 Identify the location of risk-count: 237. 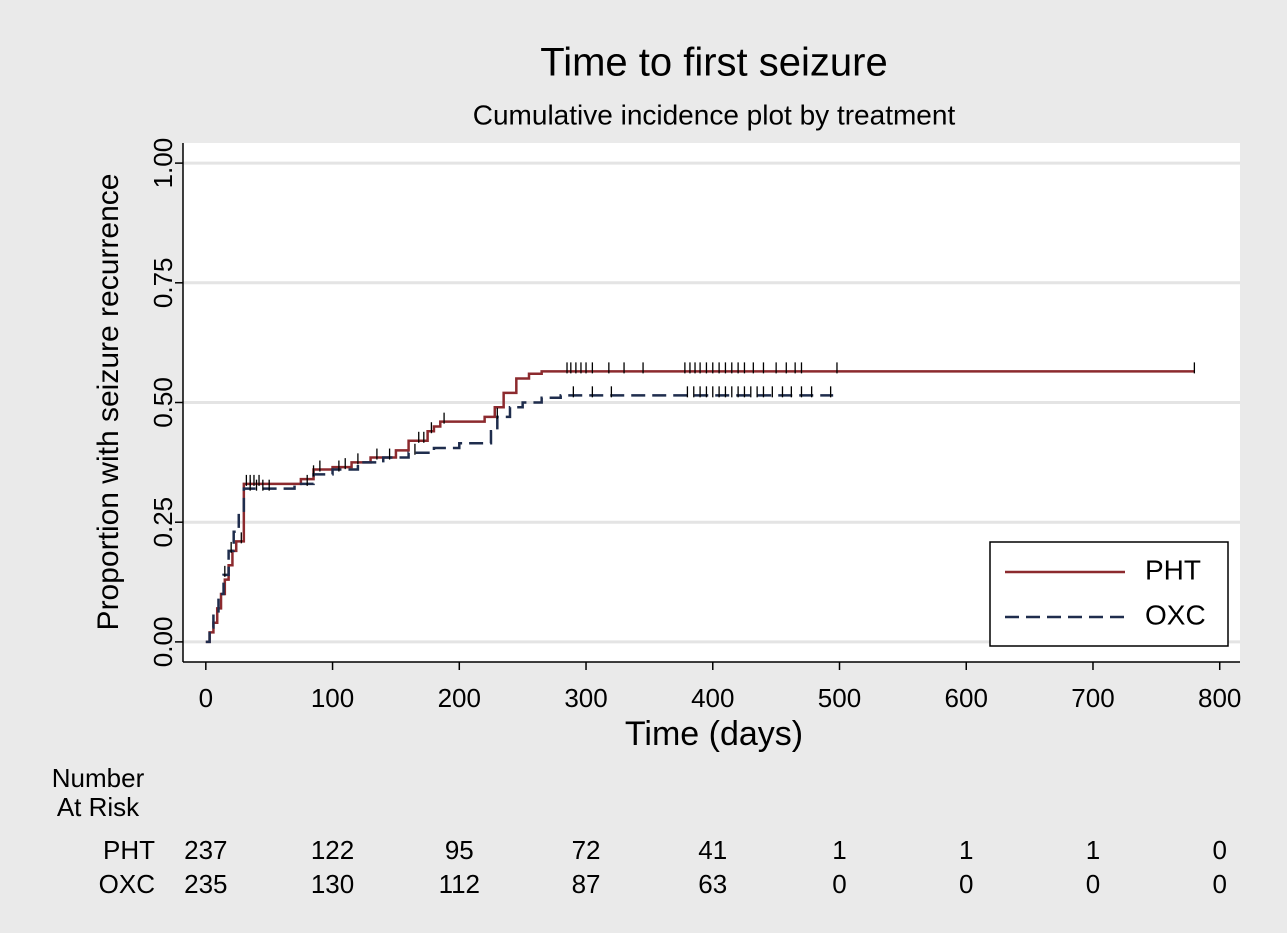
(205, 850).